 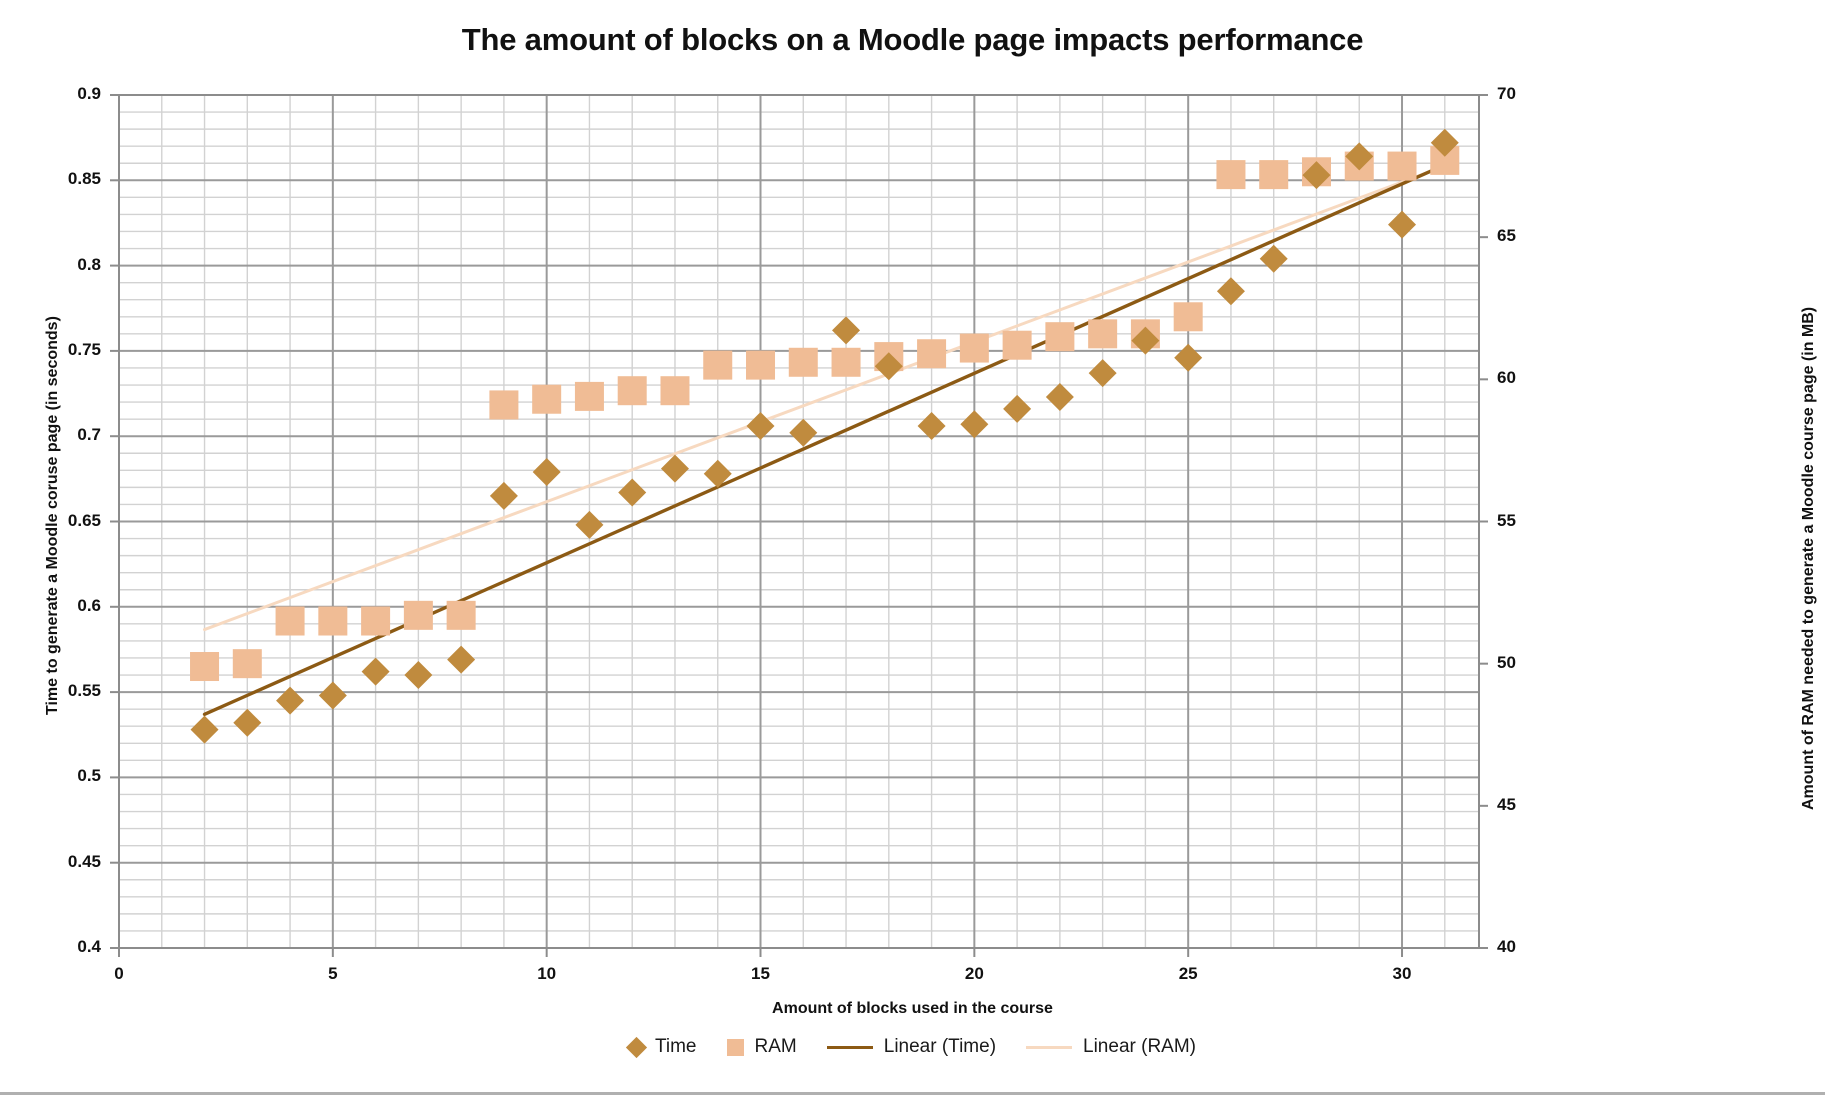 What do you see at coordinates (84, 520) in the screenshot?
I see `y-left-tick-label: 0.65` at bounding box center [84, 520].